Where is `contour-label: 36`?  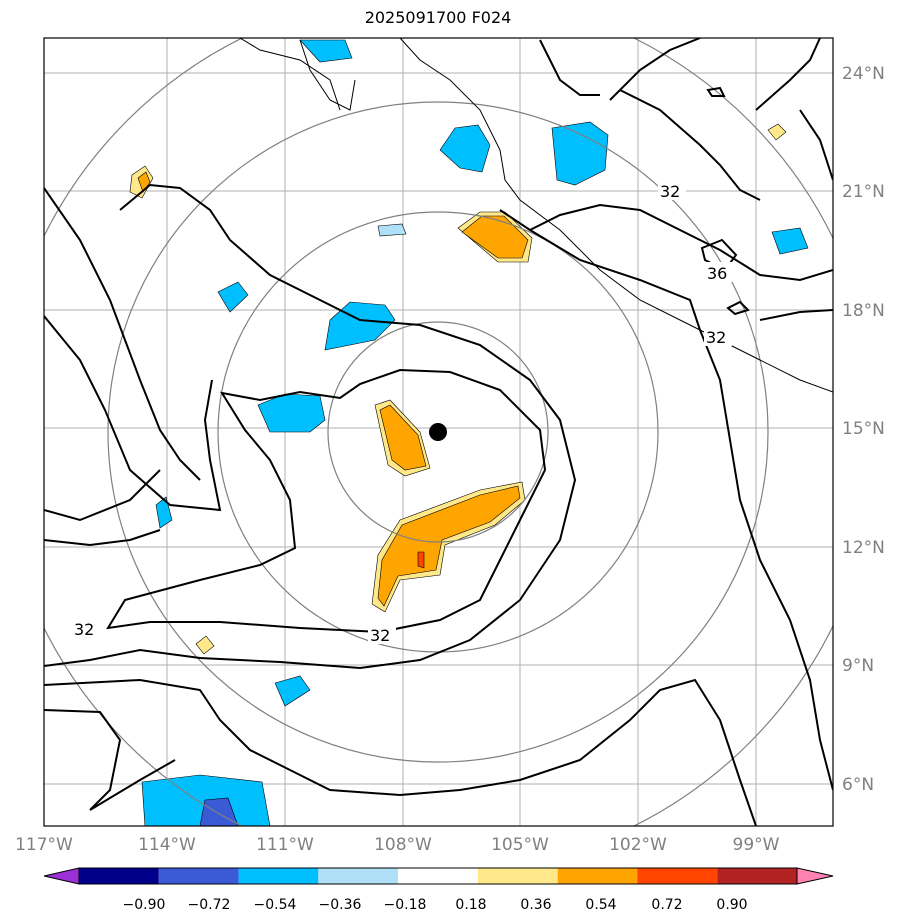 contour-label: 36 is located at coordinates (717, 273).